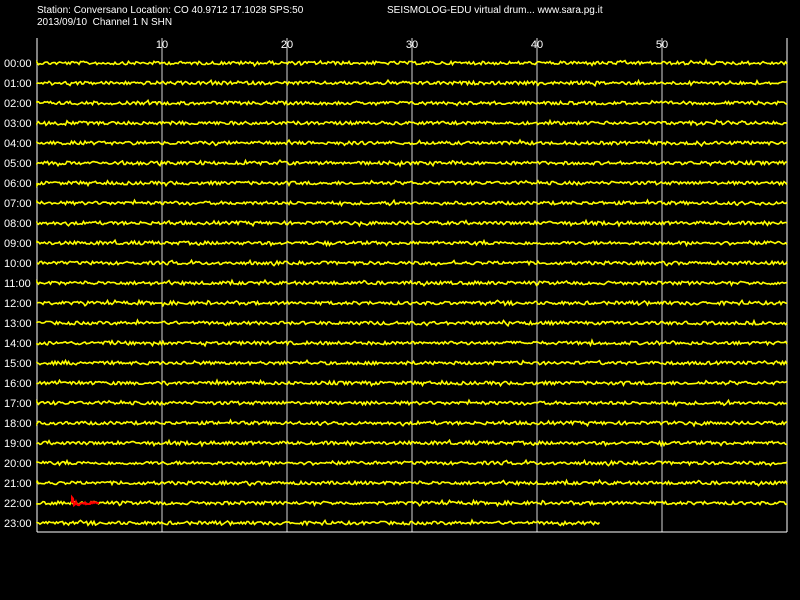 The image size is (800, 600). Describe the element at coordinates (18, 224) in the screenshot. I see `hour-label: 08:00` at that location.